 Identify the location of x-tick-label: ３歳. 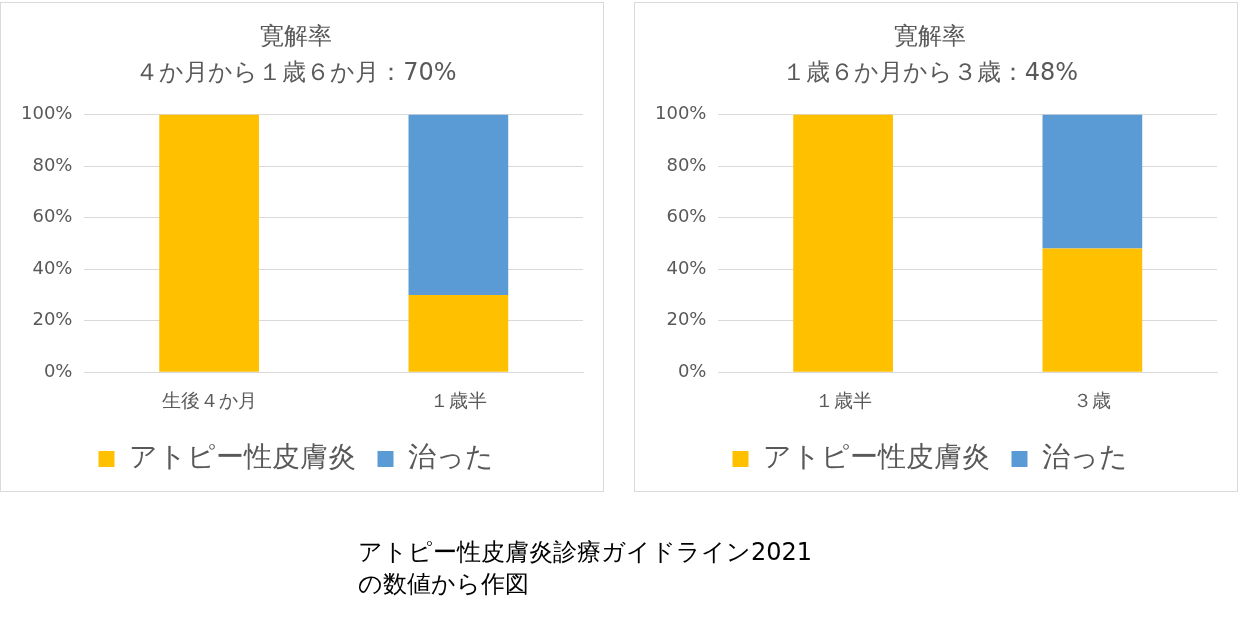
(1092, 399).